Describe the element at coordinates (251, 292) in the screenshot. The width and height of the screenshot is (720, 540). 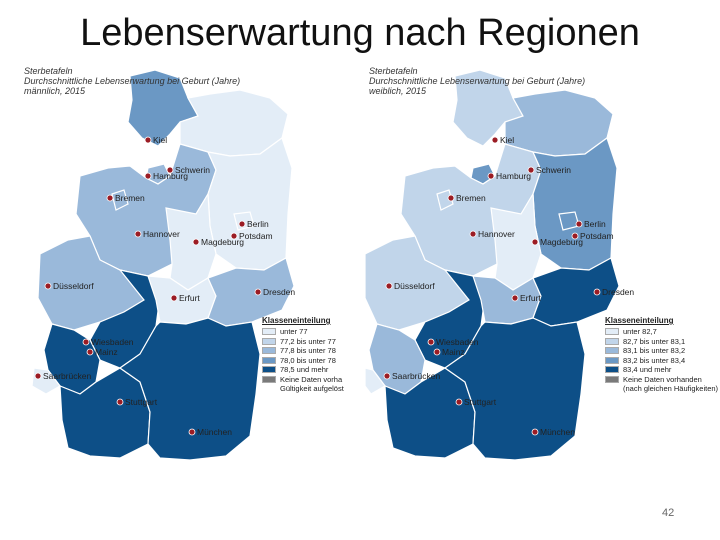
I see `state-sachsen` at that location.